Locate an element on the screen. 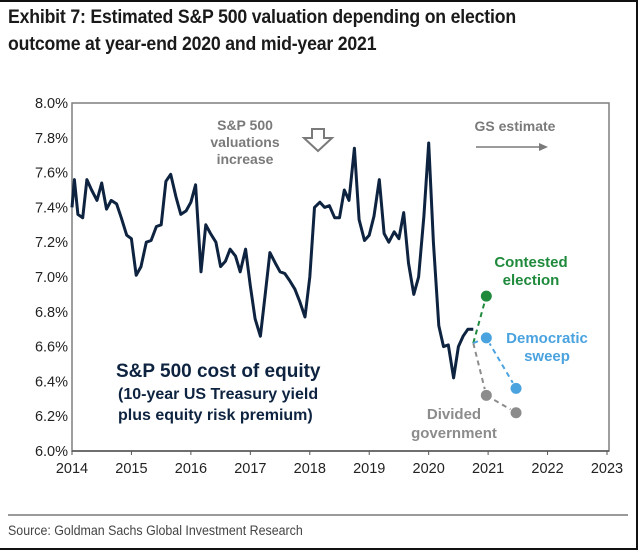  x-tick-label: 2019 is located at coordinates (369, 469).